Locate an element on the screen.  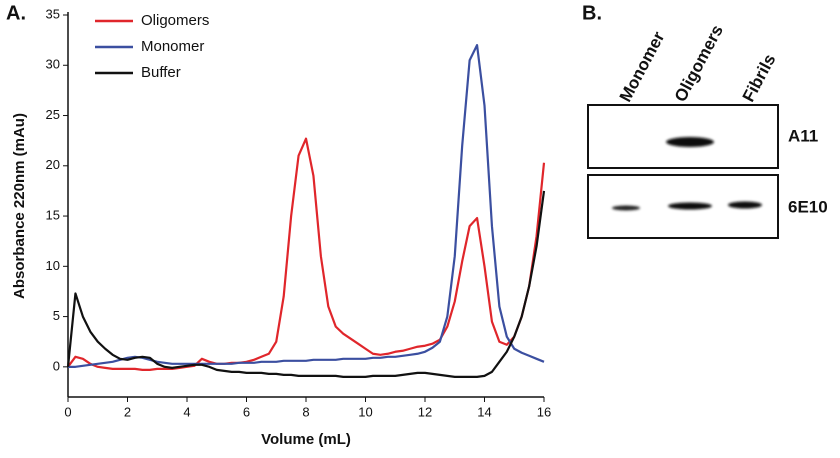
legend-label: Buffer is located at coordinates (161, 72).